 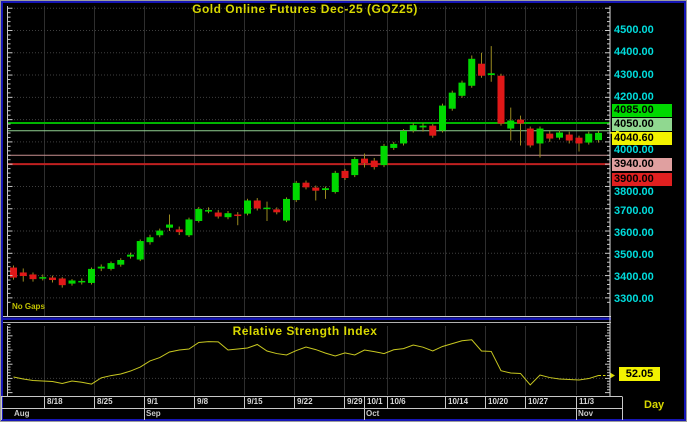 What do you see at coordinates (355, 401) in the screenshot?
I see `week-label: 9/29` at bounding box center [355, 401].